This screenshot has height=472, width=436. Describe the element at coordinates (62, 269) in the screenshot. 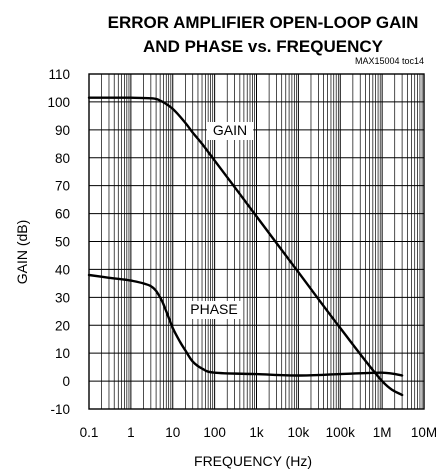

I see `y-tick-label: 40` at that location.